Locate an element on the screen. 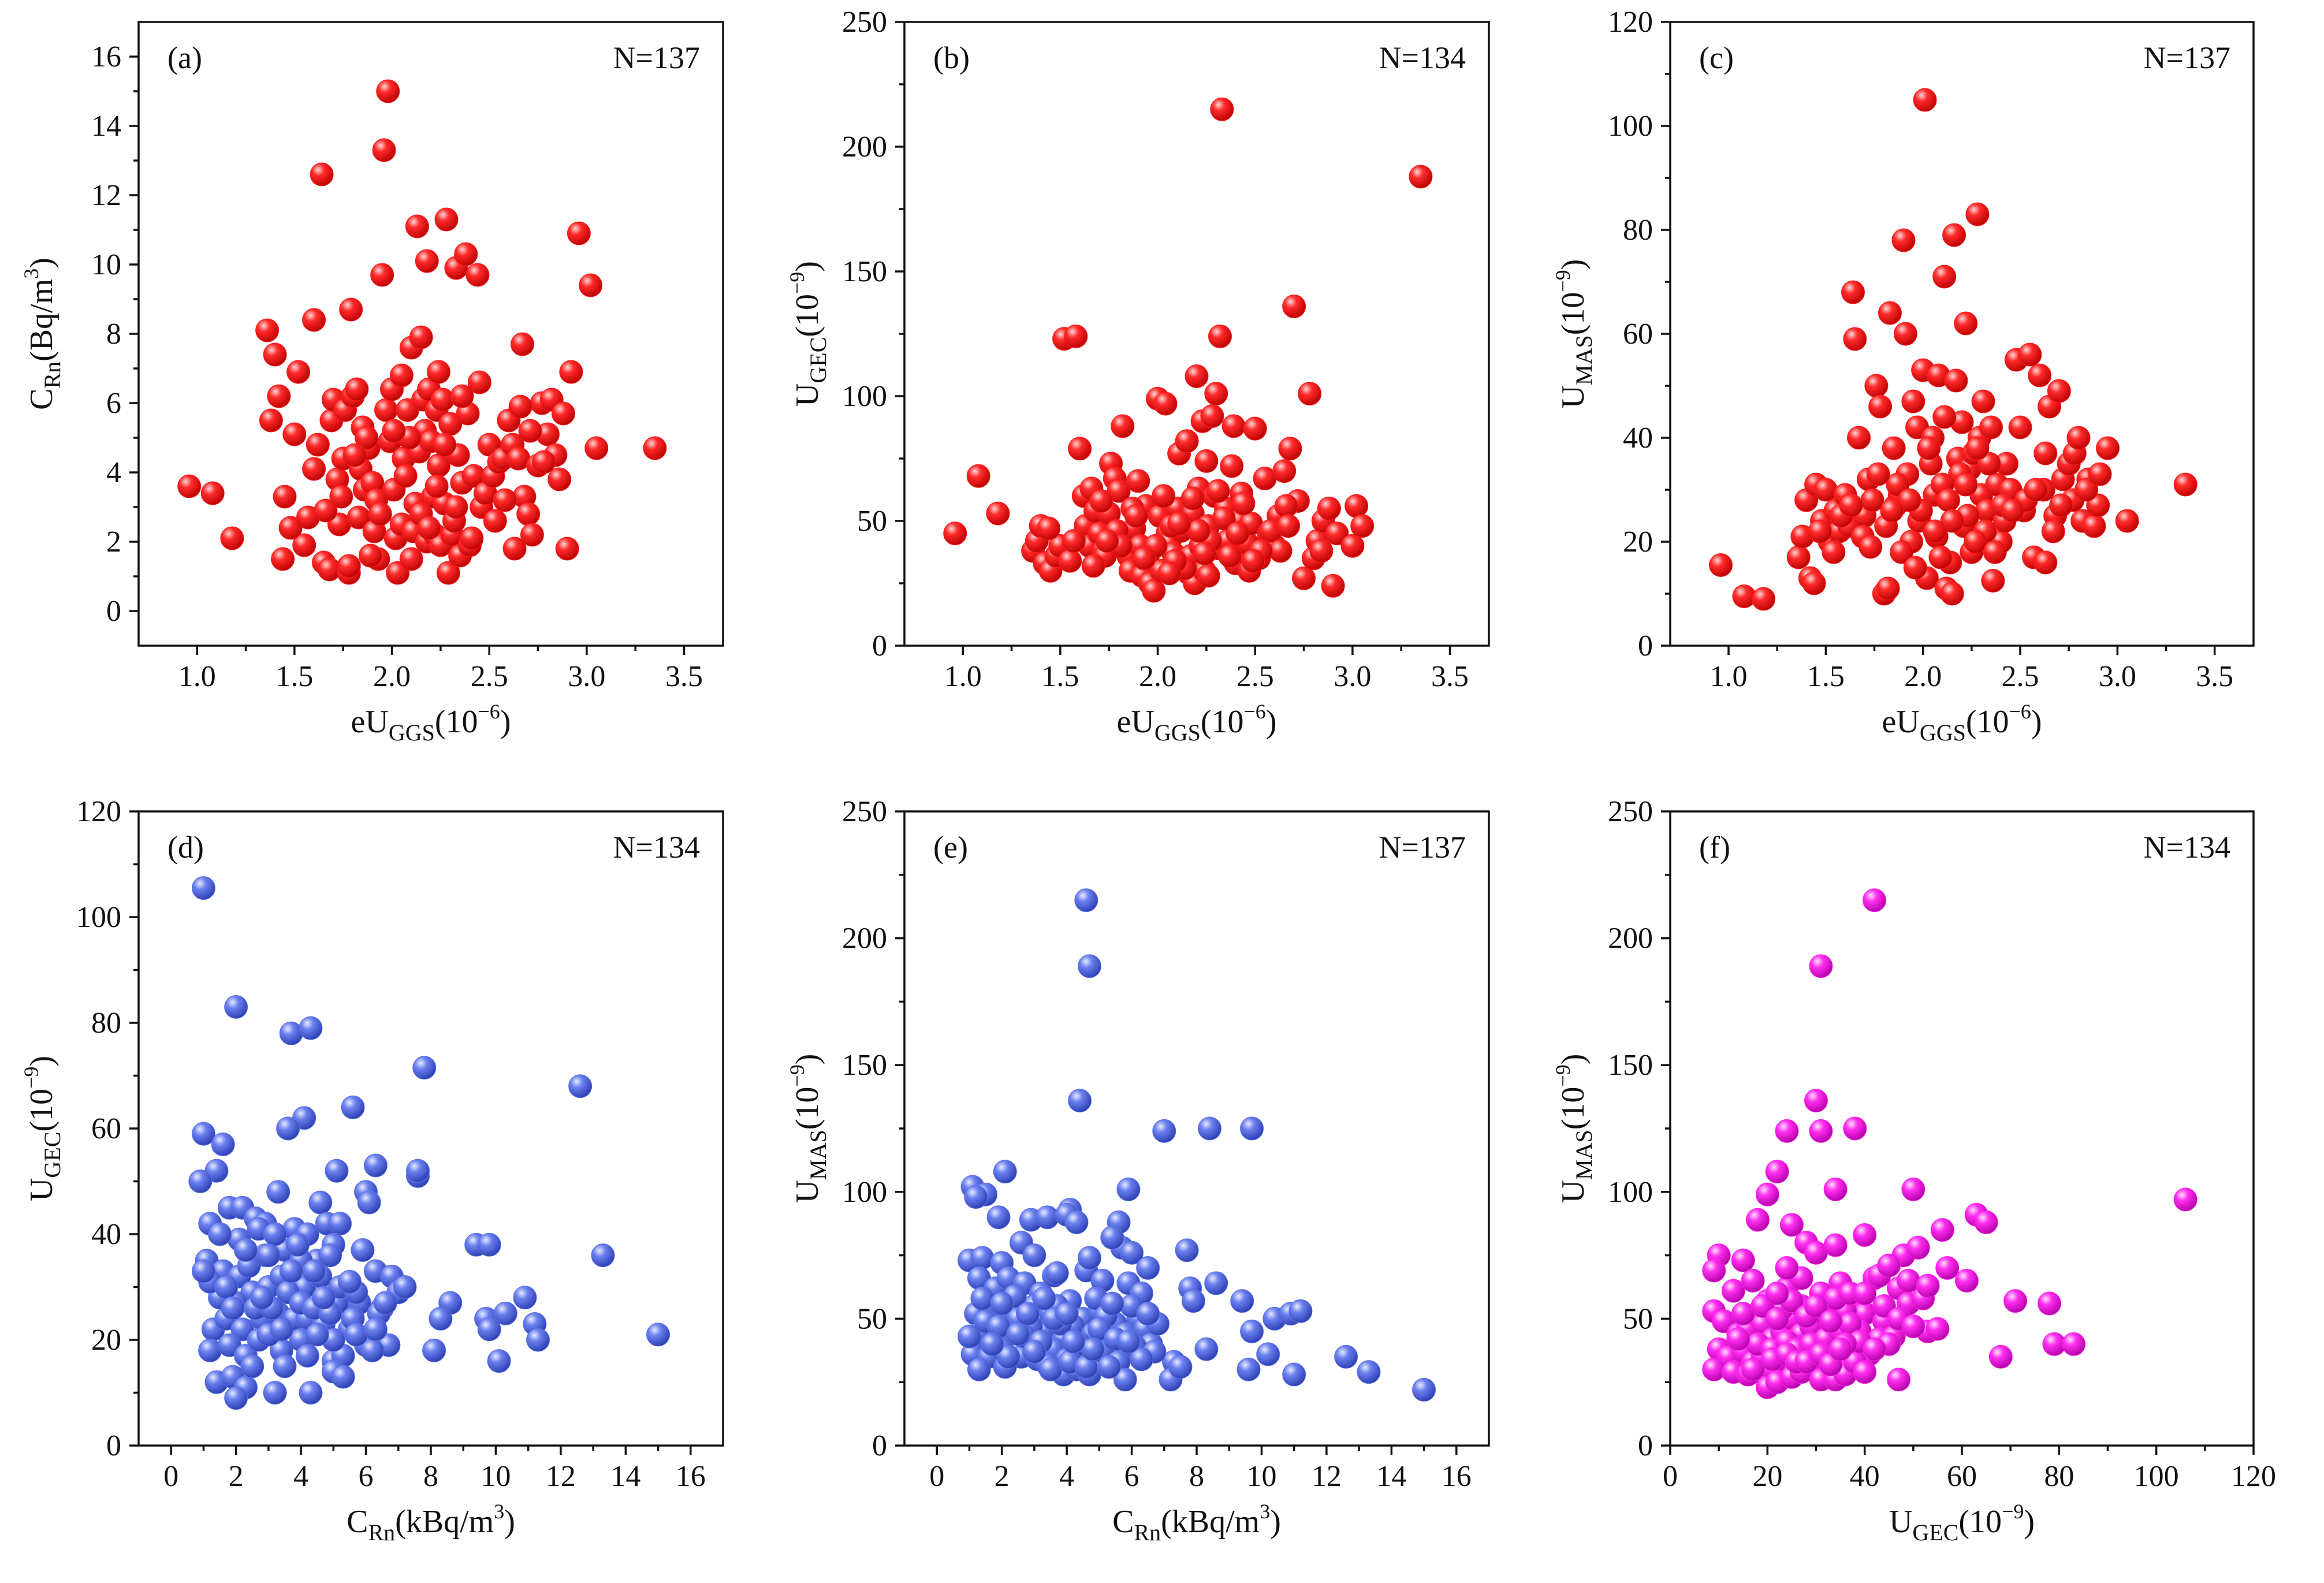 Image resolution: width=2324 pixels, height=1583 pixels. x-tick-label: 0 is located at coordinates (1670, 1476).